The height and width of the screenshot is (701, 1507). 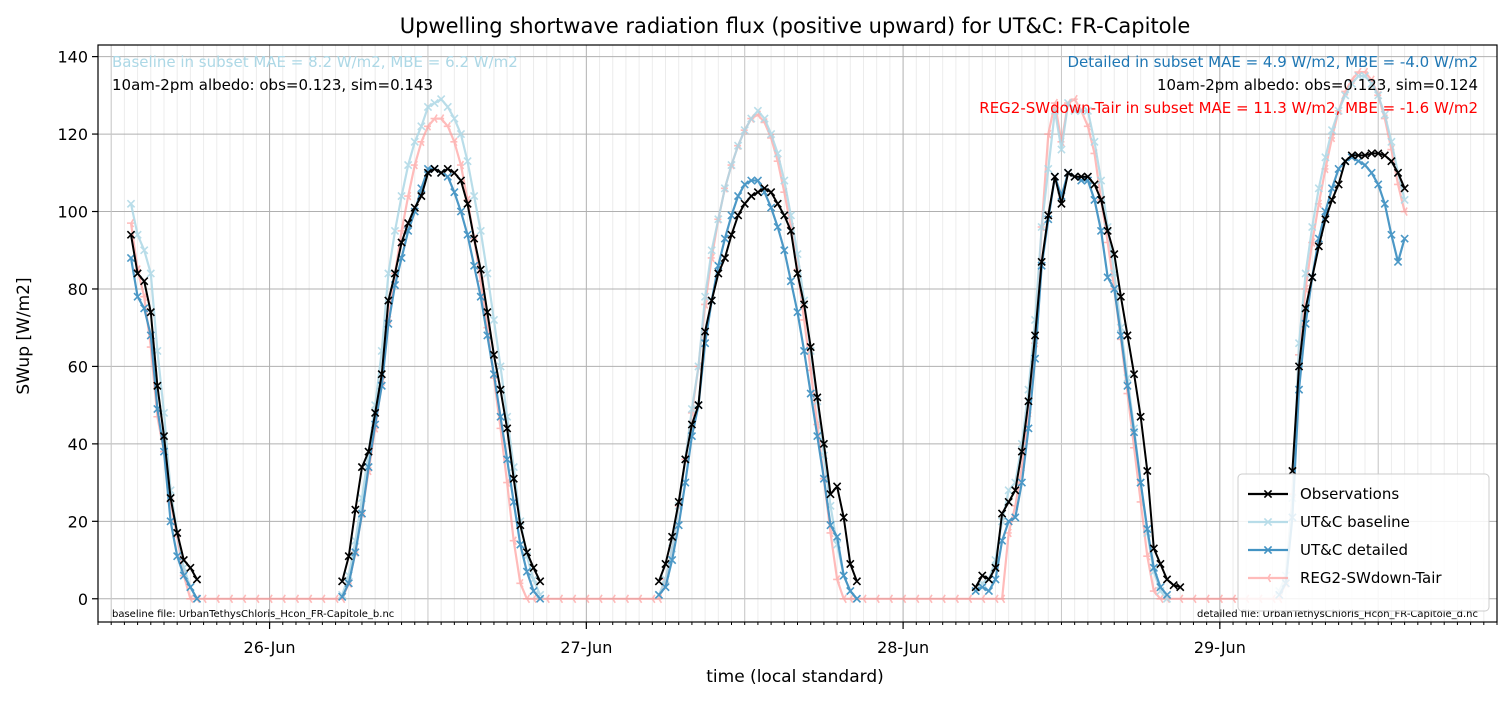 I want to click on legend-entry, so click(x=1268, y=578).